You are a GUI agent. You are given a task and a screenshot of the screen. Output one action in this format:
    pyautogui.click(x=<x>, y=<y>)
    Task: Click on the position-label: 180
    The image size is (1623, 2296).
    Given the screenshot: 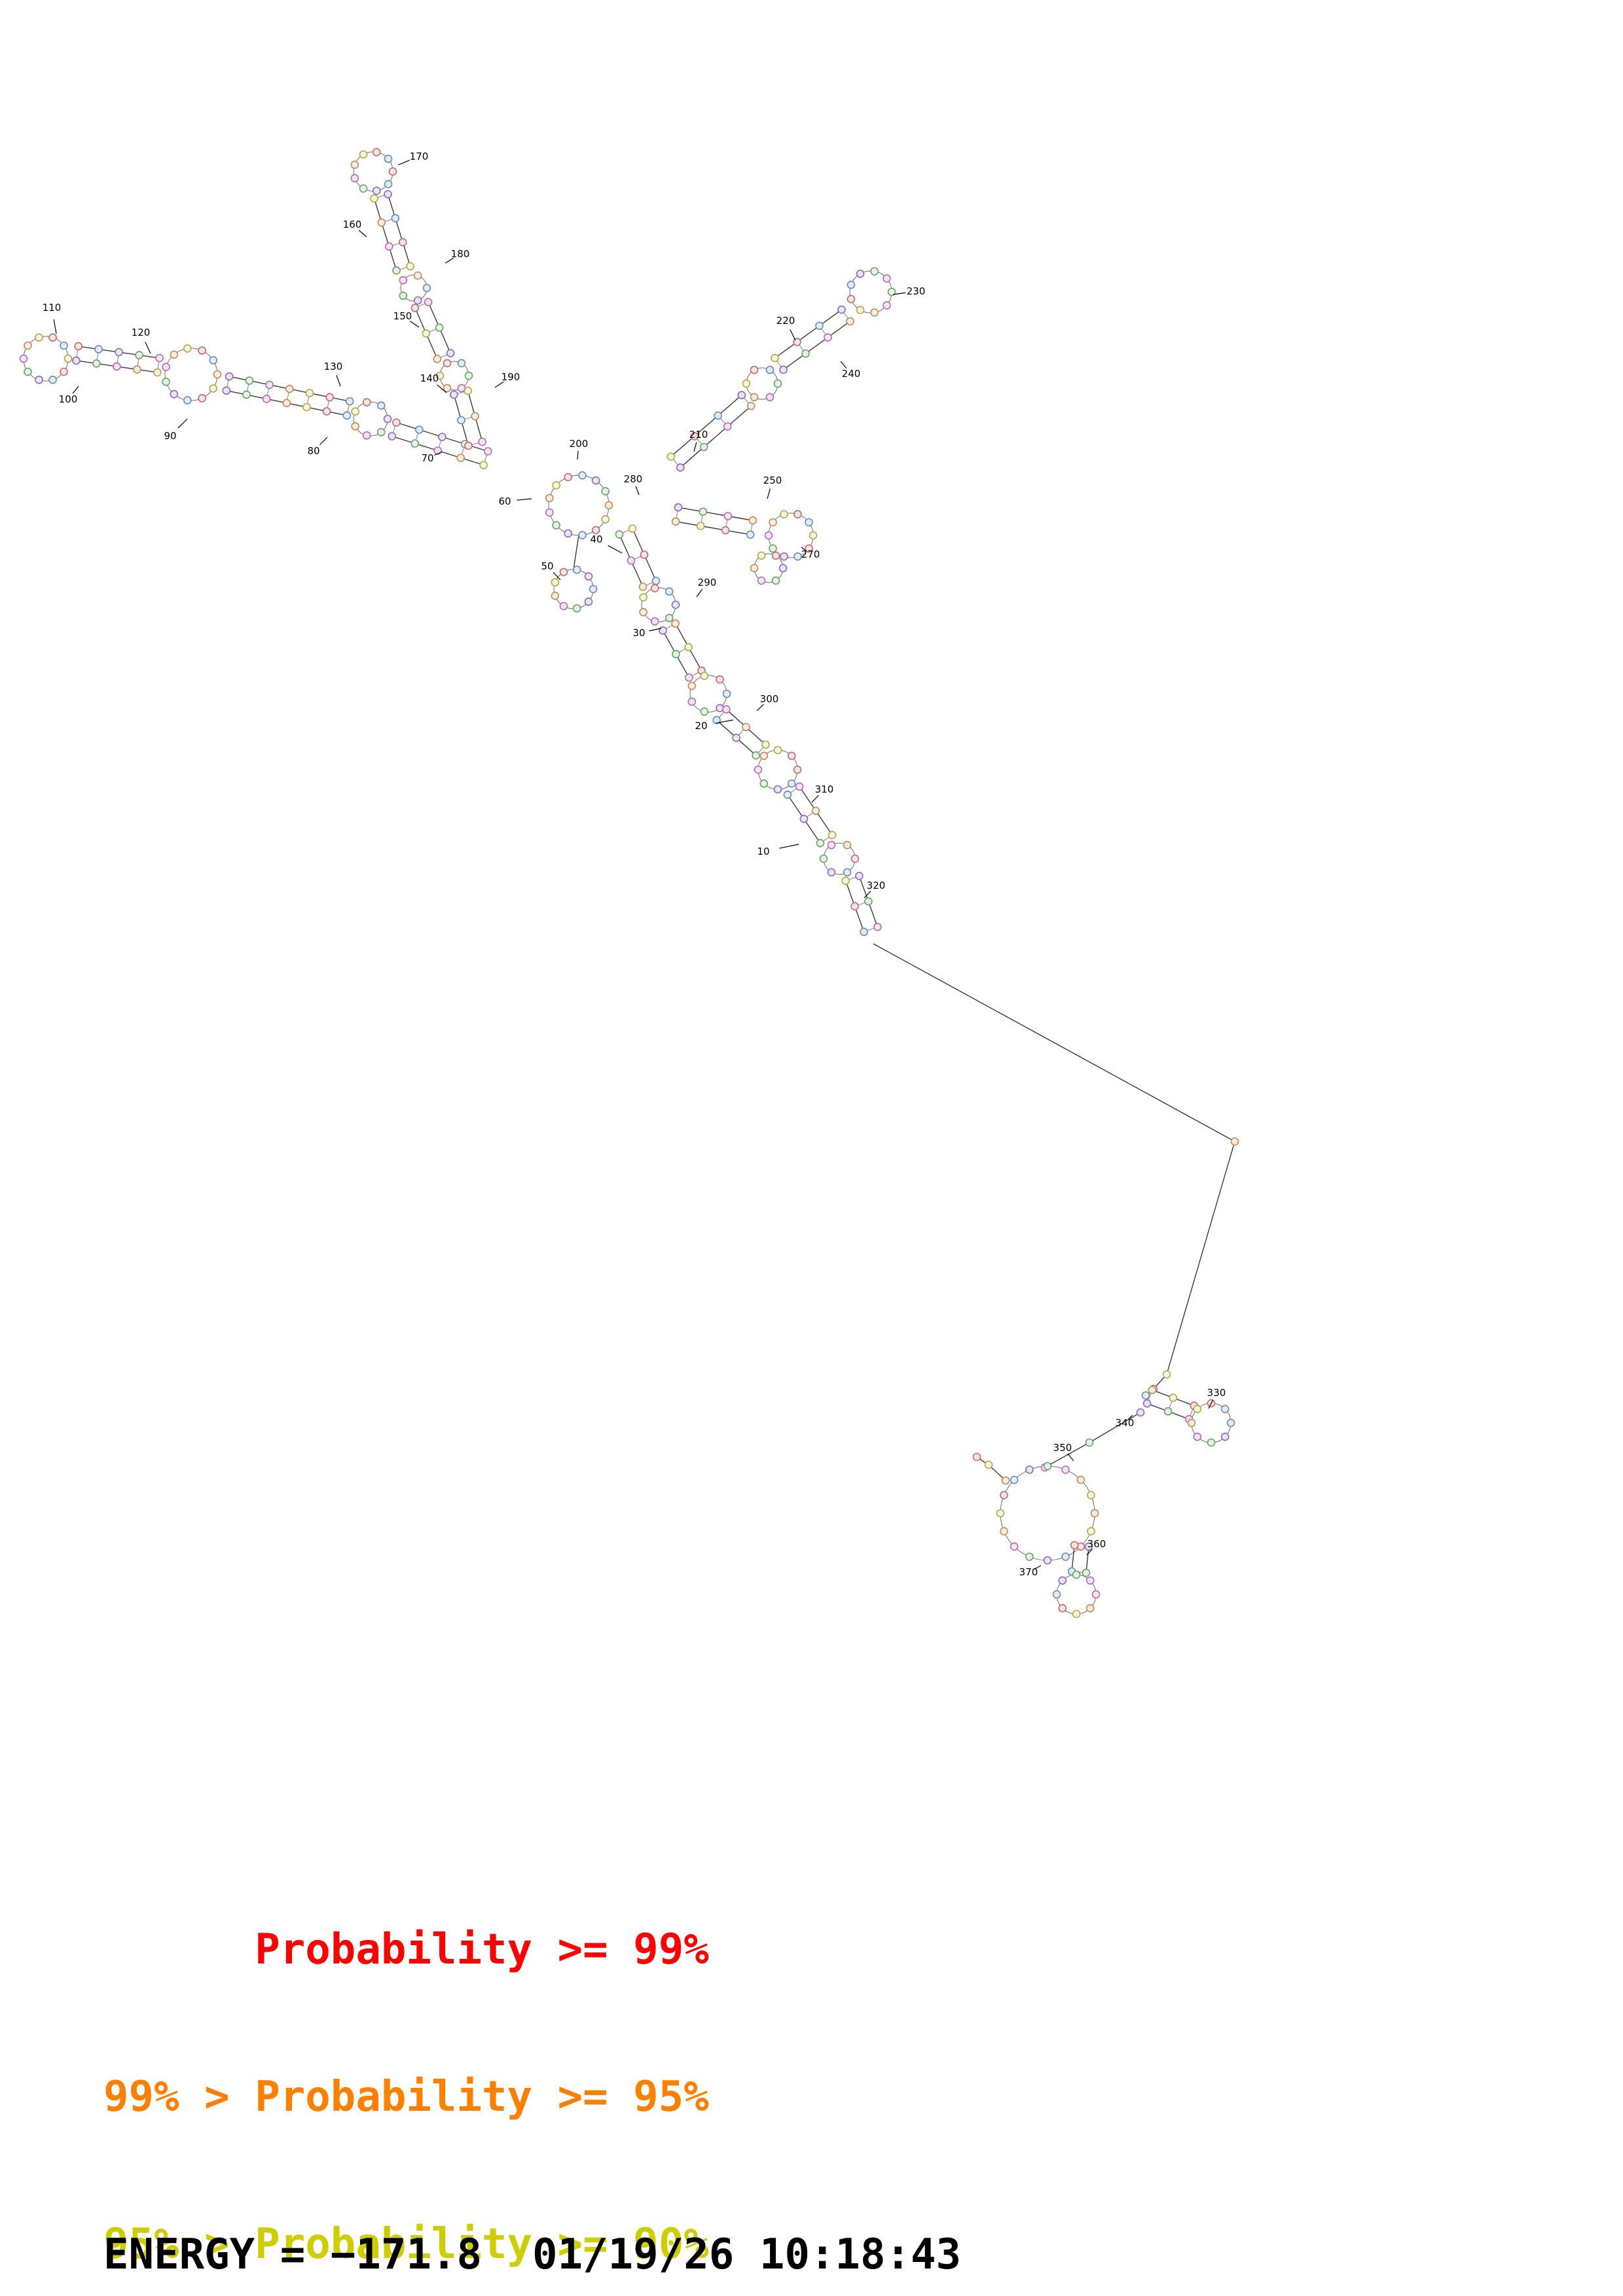 What is the action you would take?
    pyautogui.click(x=460, y=254)
    